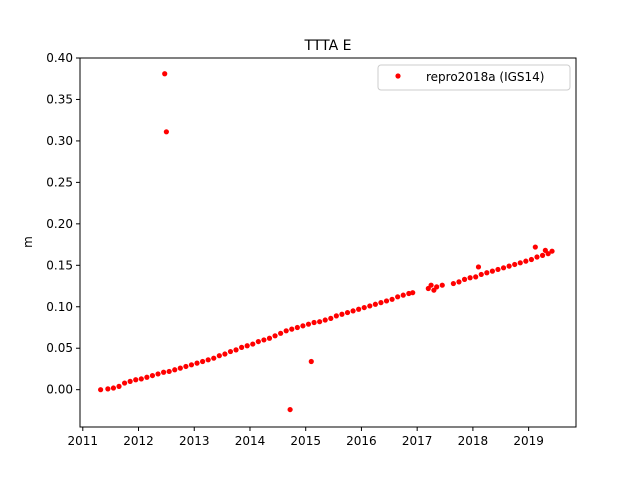 This screenshot has height=480, width=640. I want to click on legend-box, so click(474, 77).